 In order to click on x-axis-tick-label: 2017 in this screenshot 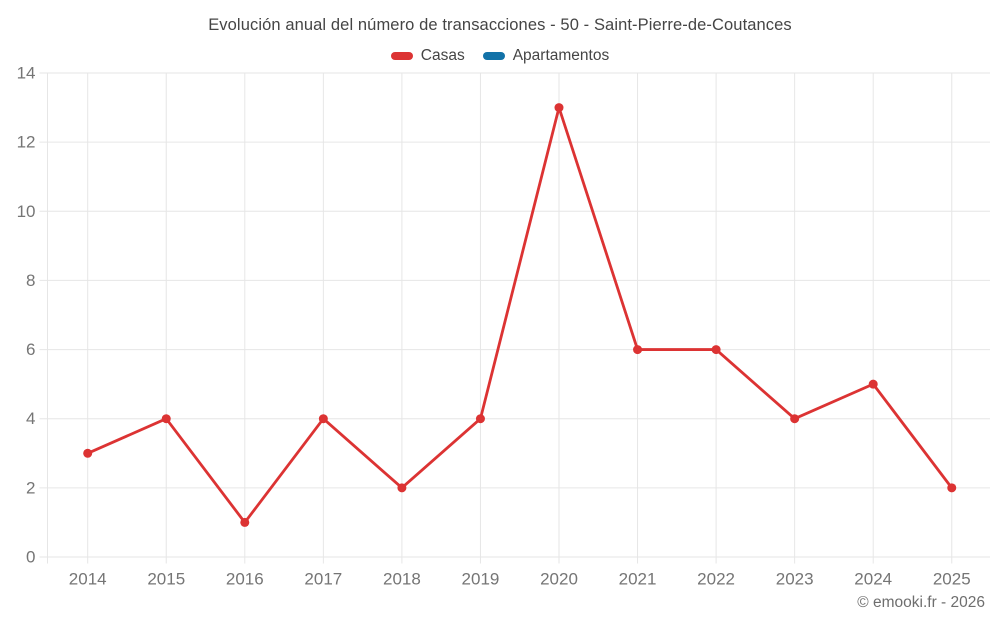, I will do `click(323, 579)`.